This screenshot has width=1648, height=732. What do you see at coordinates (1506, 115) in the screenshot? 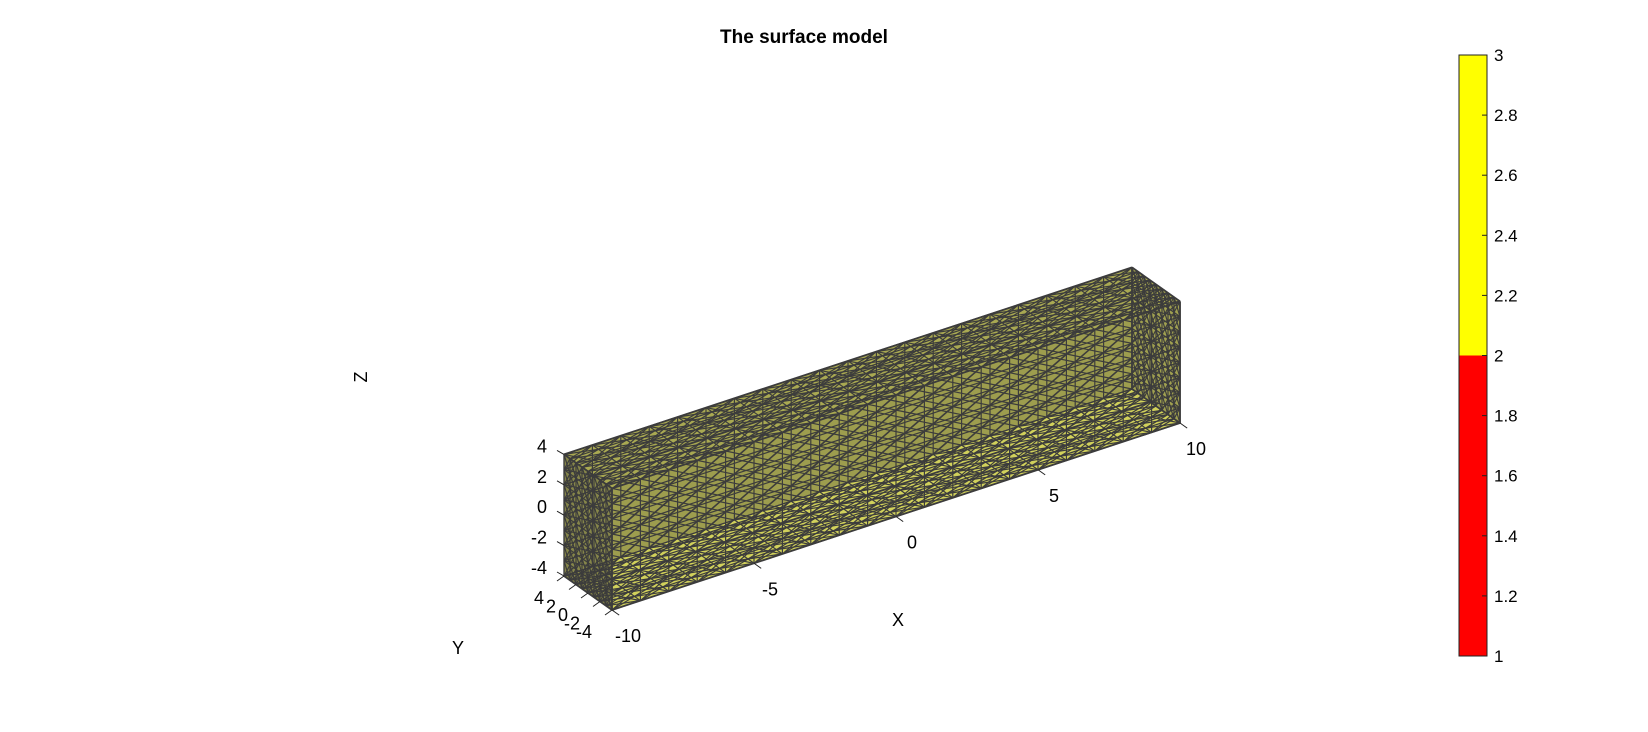
I see `colorbar-tick-label: 2.8` at bounding box center [1506, 115].